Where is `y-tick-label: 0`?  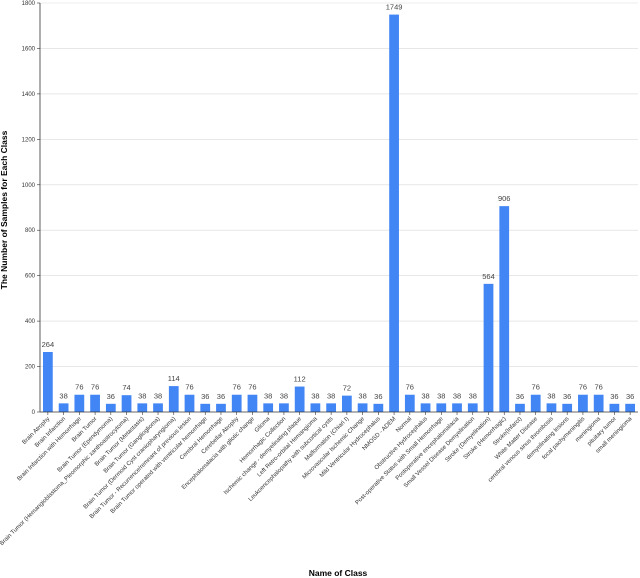
y-tick-label: 0 is located at coordinates (34, 413).